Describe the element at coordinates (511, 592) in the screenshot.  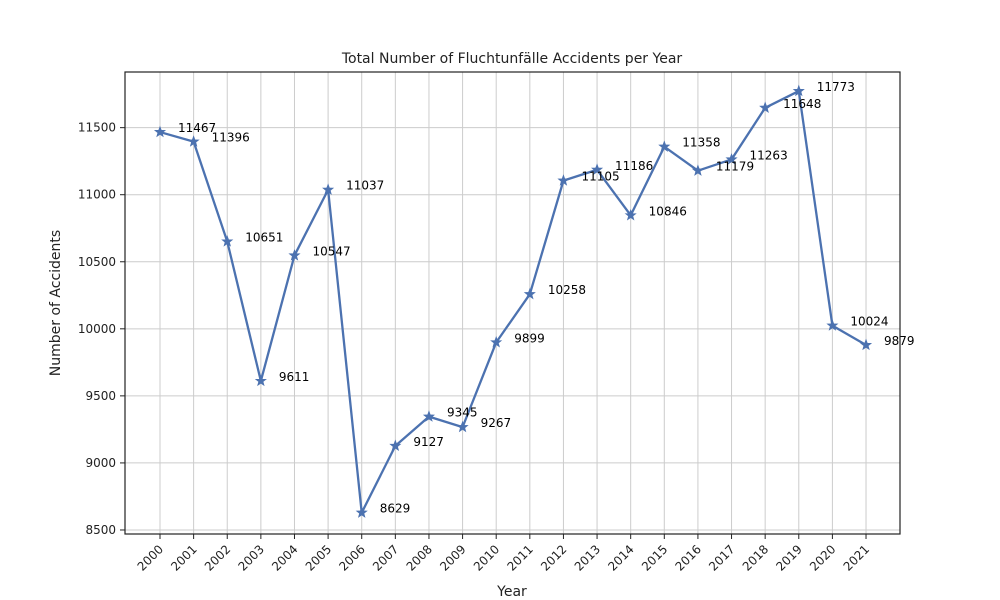
I see `x-axis-title: Year` at that location.